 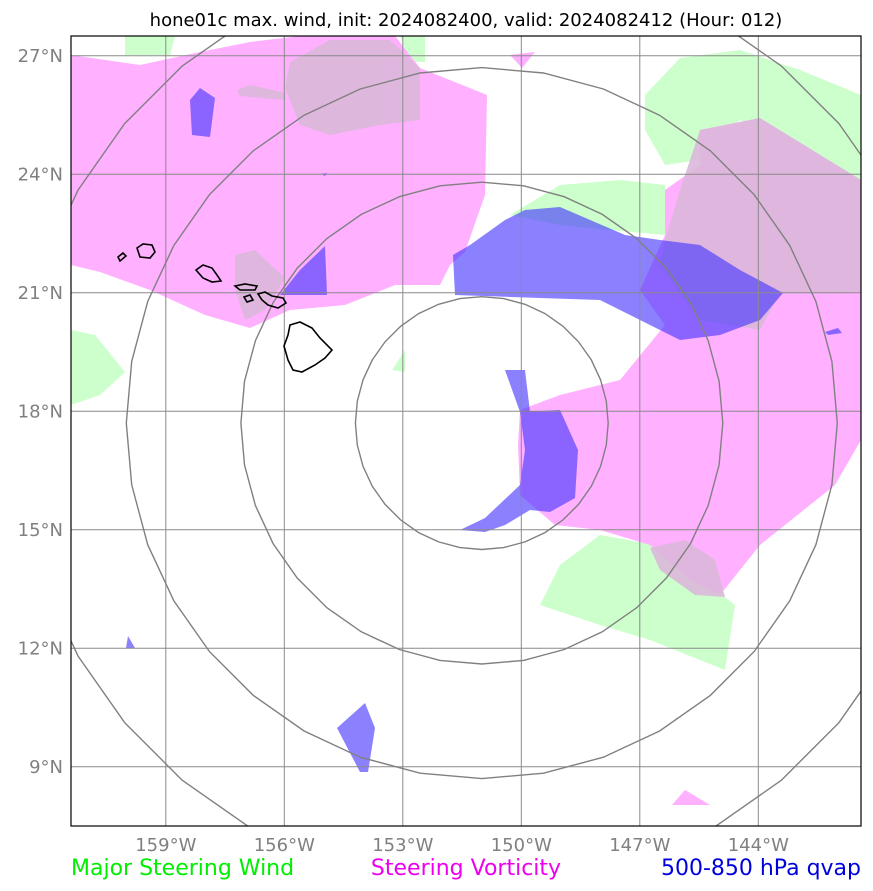 I want to click on range-ring, so click(x=481, y=423).